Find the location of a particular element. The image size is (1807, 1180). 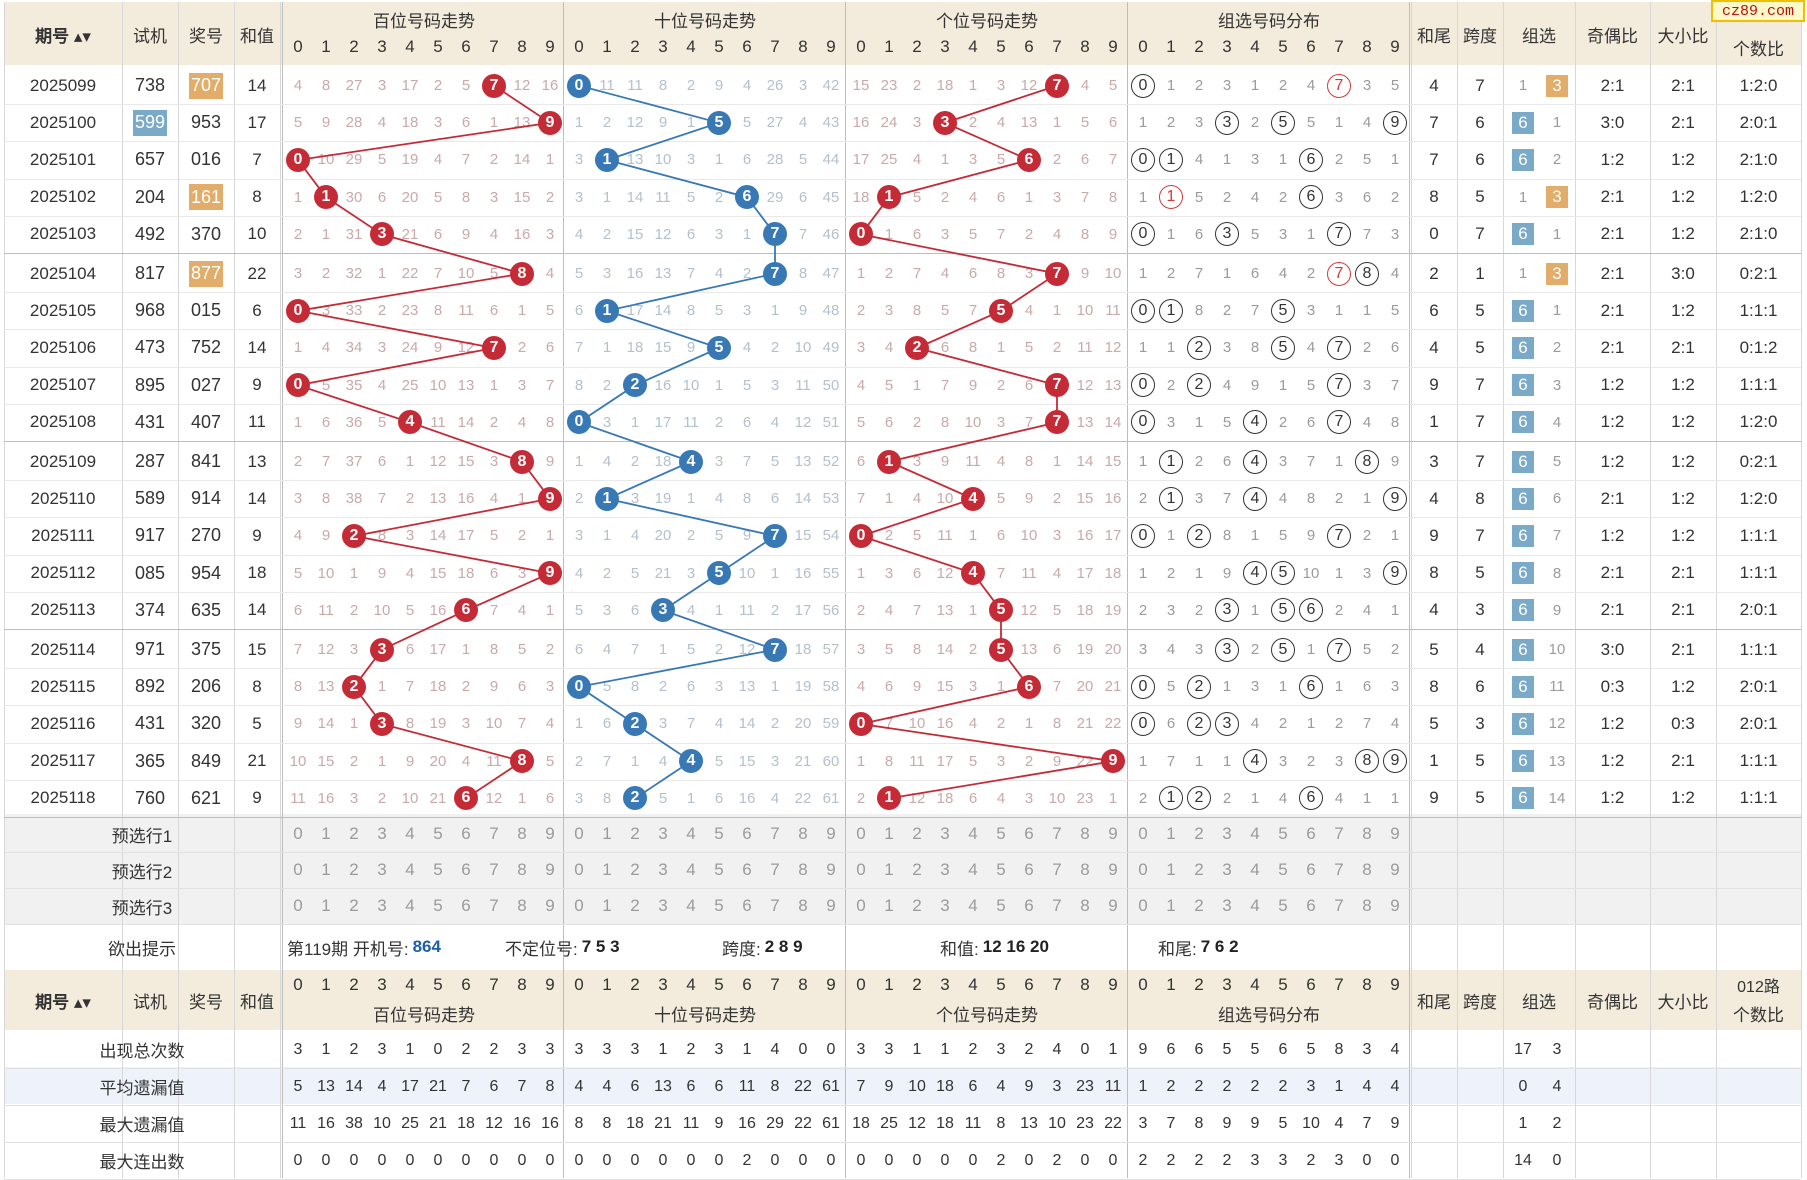

footer-issue-header: 期号 ▴▾ is located at coordinates (63, 1002).